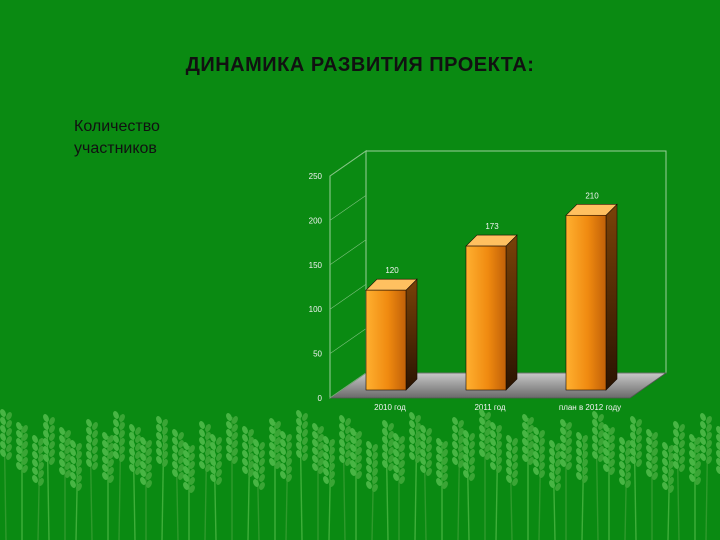 The image size is (720, 540). What do you see at coordinates (348, 252) in the screenshot?
I see `gridline` at bounding box center [348, 252].